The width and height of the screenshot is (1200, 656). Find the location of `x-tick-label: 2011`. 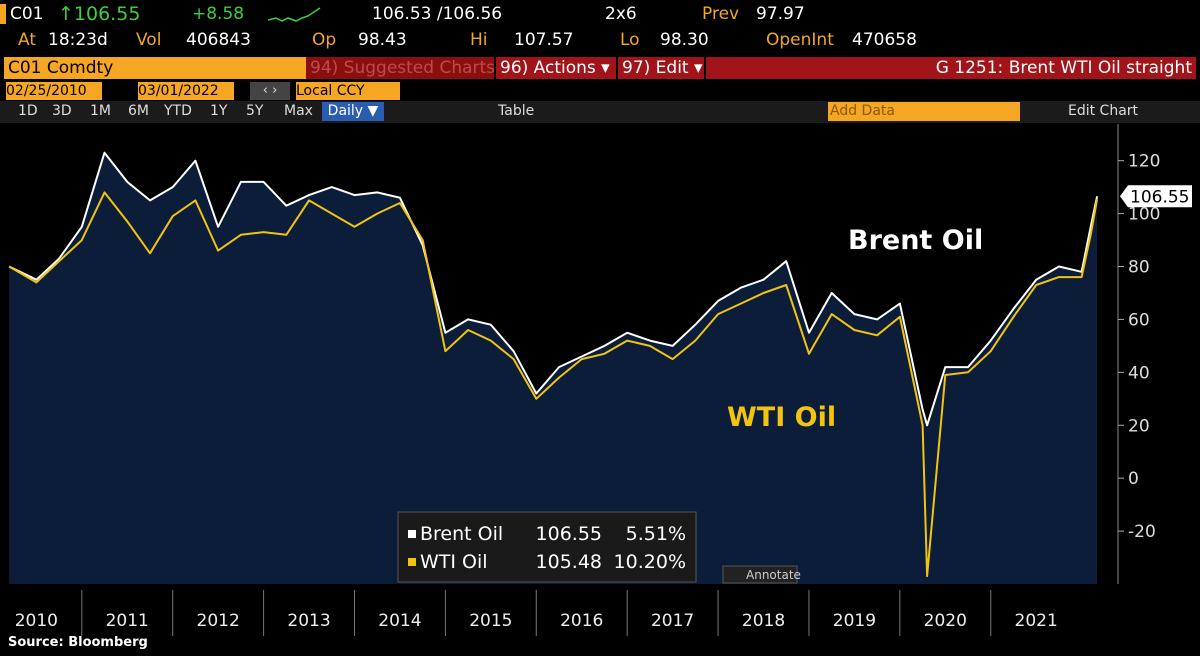

x-tick-label: 2011 is located at coordinates (127, 621).